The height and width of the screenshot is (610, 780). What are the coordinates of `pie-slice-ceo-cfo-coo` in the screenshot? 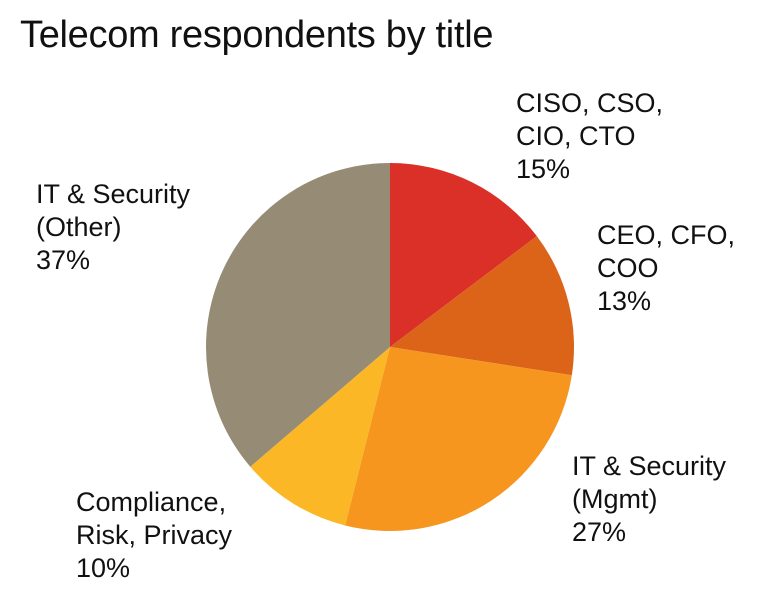 It's located at (482, 306).